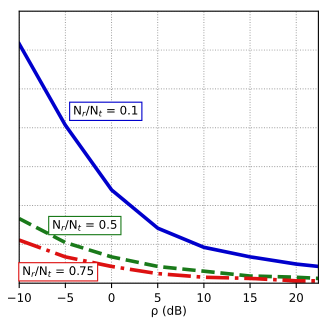 Image resolution: width=320 pixels, height=320 pixels. What do you see at coordinates (19, 297) in the screenshot?
I see `x-tick-label: −10` at bounding box center [19, 297].